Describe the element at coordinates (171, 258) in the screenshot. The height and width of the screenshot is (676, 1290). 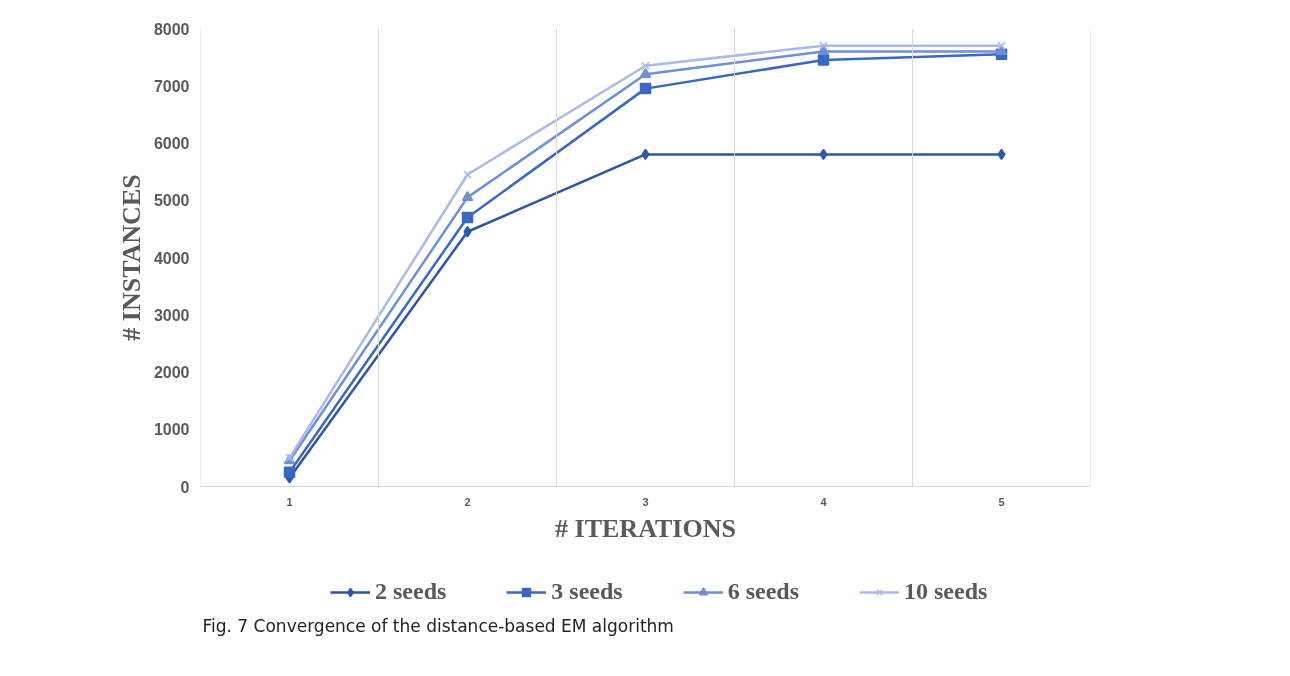
I see `y-tick-label: 4000` at that location.